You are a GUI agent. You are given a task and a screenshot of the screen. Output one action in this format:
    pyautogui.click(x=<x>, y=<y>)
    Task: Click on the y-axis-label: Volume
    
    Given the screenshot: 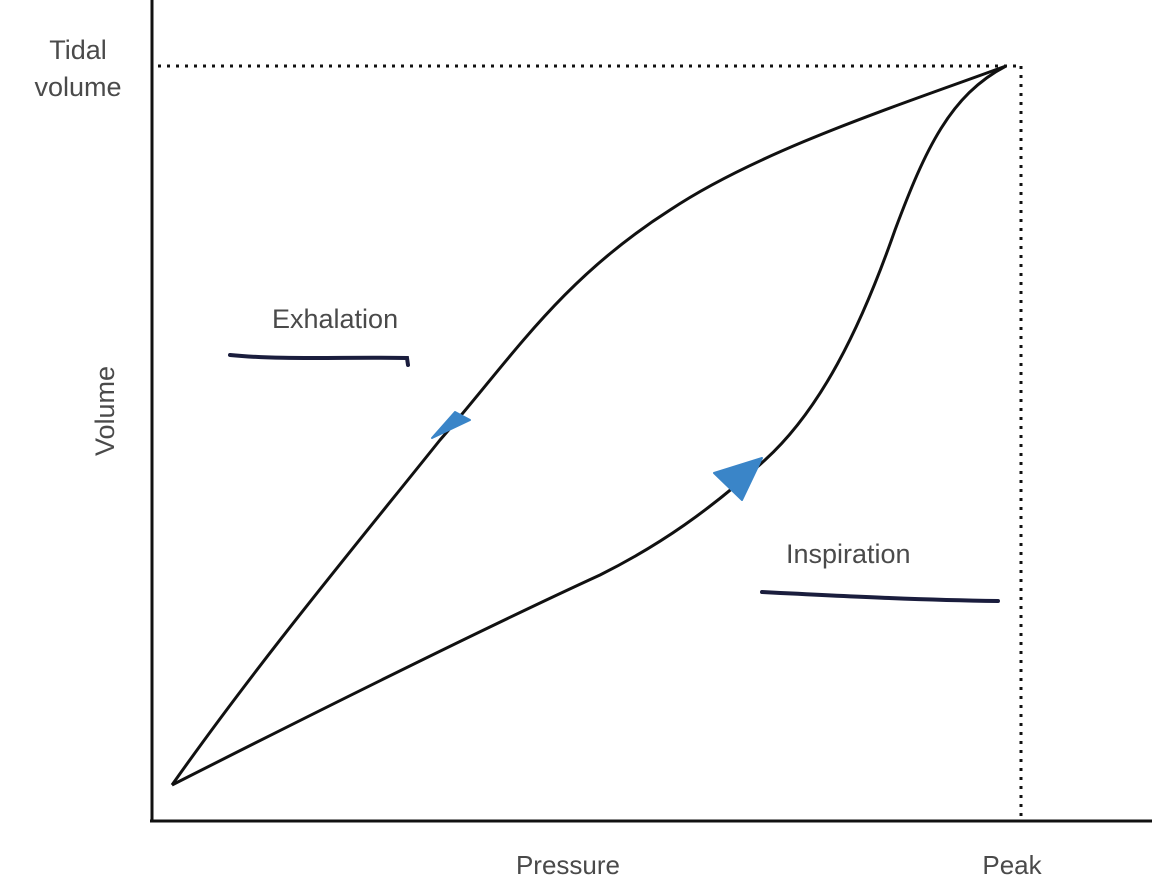 What is the action you would take?
    pyautogui.click(x=105, y=411)
    